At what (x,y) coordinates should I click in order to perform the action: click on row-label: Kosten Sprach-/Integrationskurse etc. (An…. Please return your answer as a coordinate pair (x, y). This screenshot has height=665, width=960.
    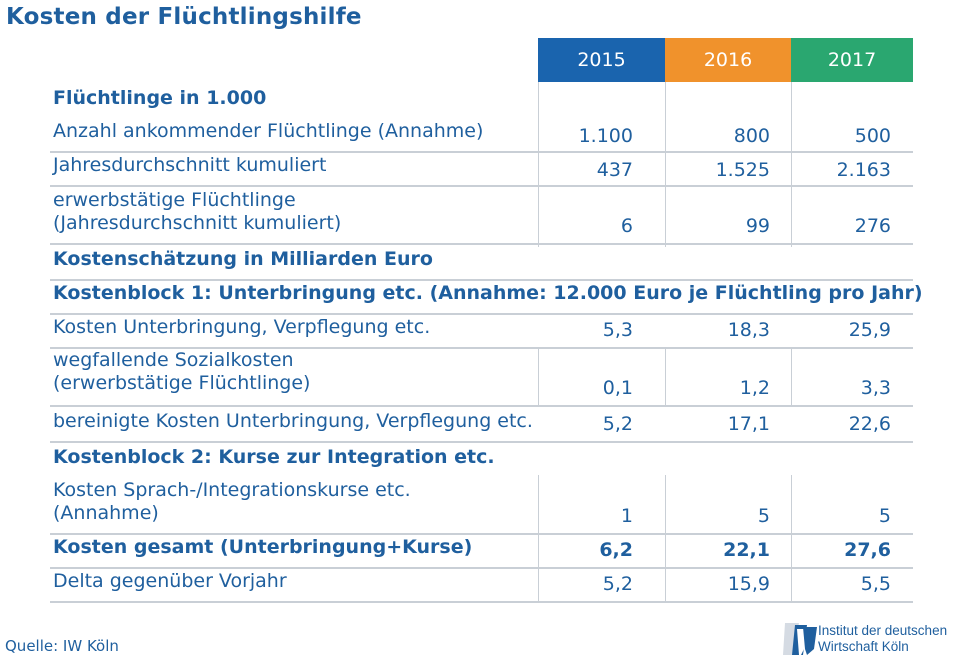
    Looking at the image, I should click on (232, 502).